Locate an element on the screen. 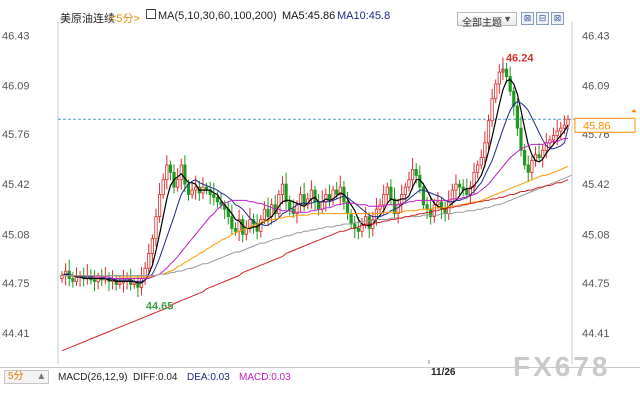 This screenshot has height=405, width=640. y-tick-label-right: 45.42 is located at coordinates (596, 185).